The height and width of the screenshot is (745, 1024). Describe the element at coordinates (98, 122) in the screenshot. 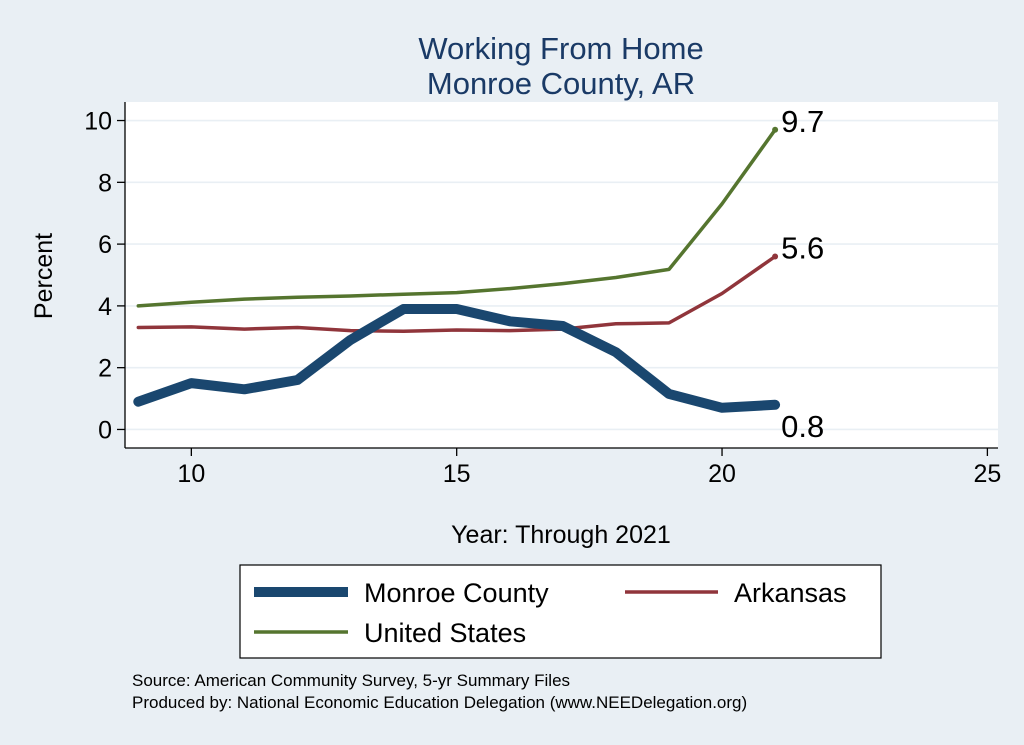

I see `y-tick-label: 10` at that location.